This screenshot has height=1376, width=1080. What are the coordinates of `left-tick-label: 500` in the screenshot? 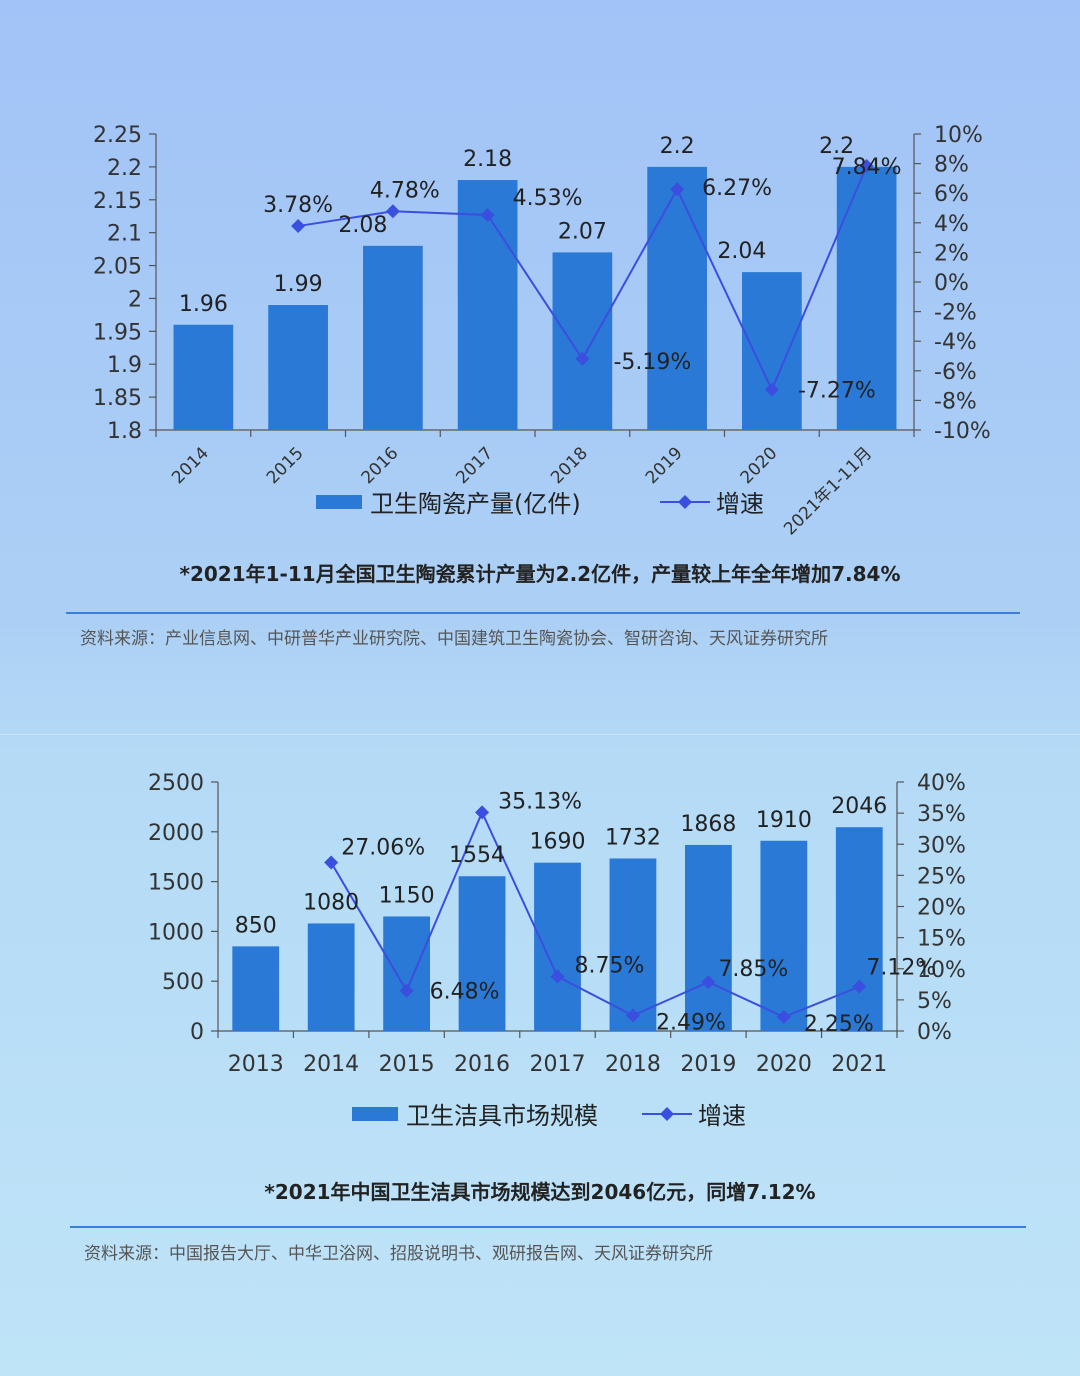 It's located at (183, 982).